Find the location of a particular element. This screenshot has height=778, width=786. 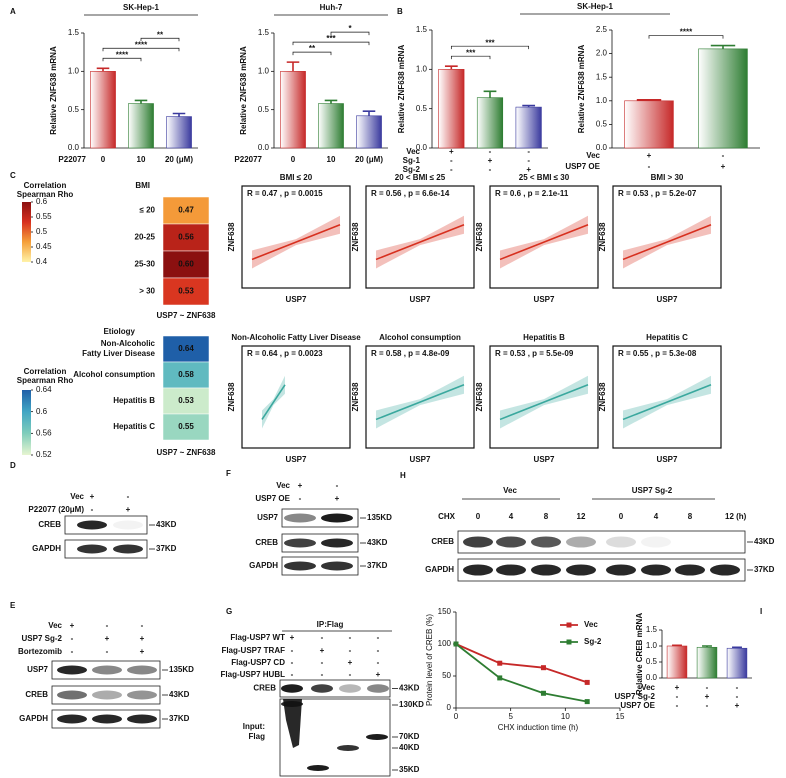

colorbar-title: Correlation is located at coordinates (45, 185).